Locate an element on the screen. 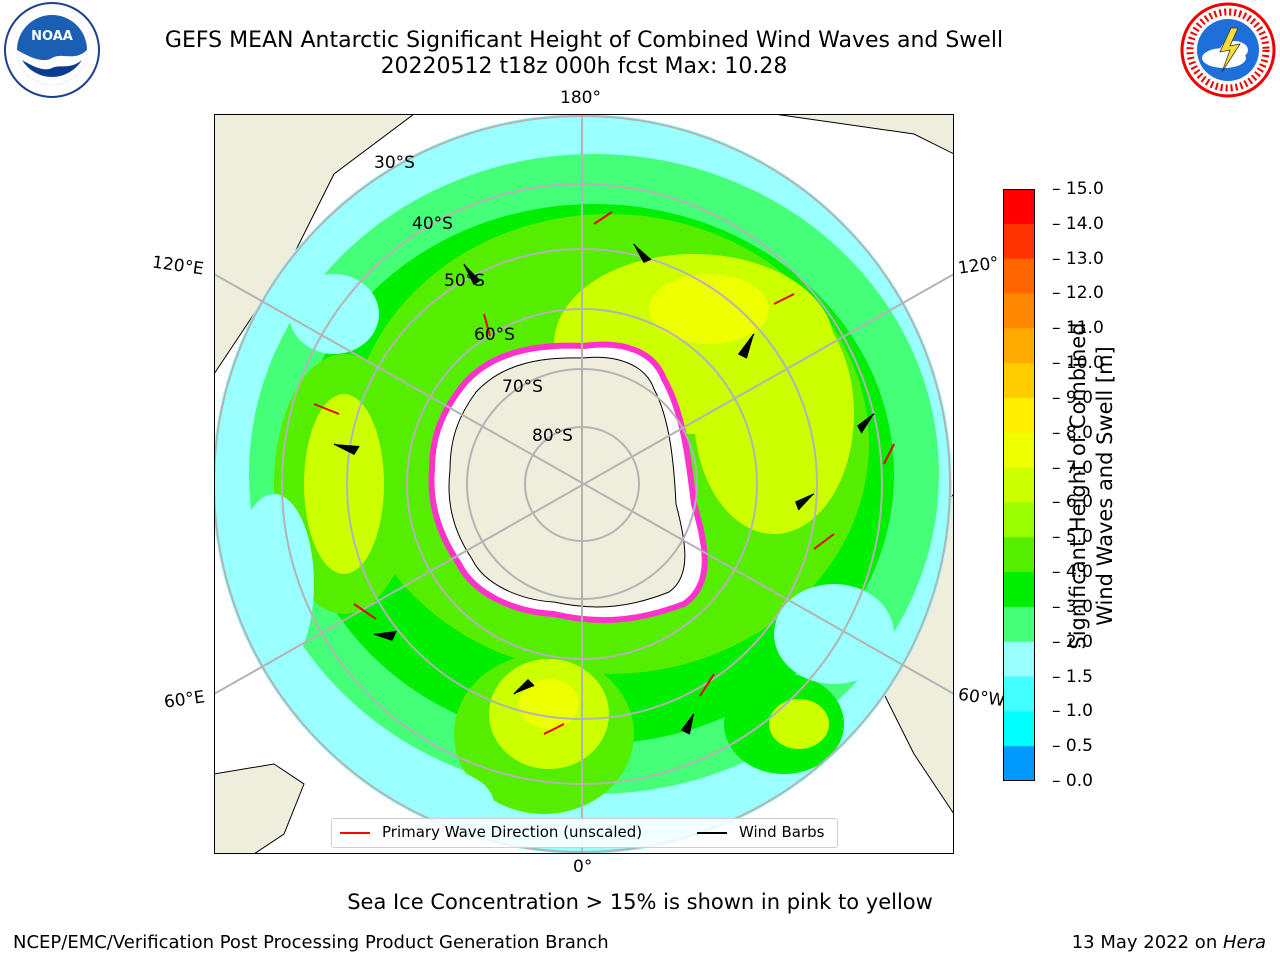 The width and height of the screenshot is (1280, 960). colorbar-tick-label: – 0.5 is located at coordinates (1072, 746).